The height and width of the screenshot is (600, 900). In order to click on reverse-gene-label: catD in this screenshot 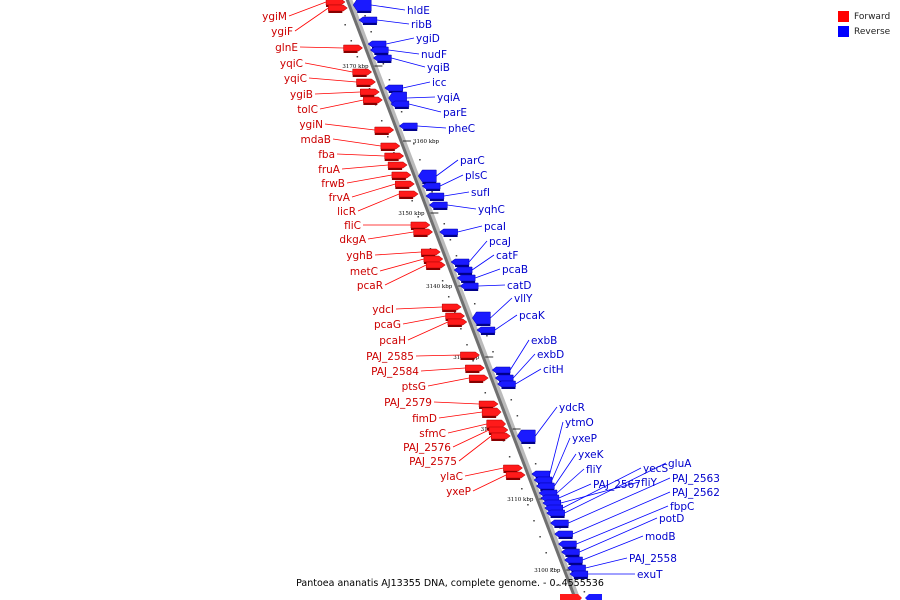, I will do `click(519, 286)`.